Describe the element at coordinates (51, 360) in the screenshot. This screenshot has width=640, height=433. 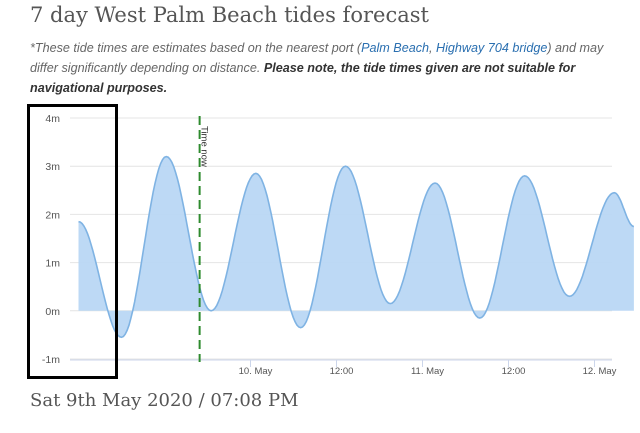
I see `y-tick-label: -1m` at that location.